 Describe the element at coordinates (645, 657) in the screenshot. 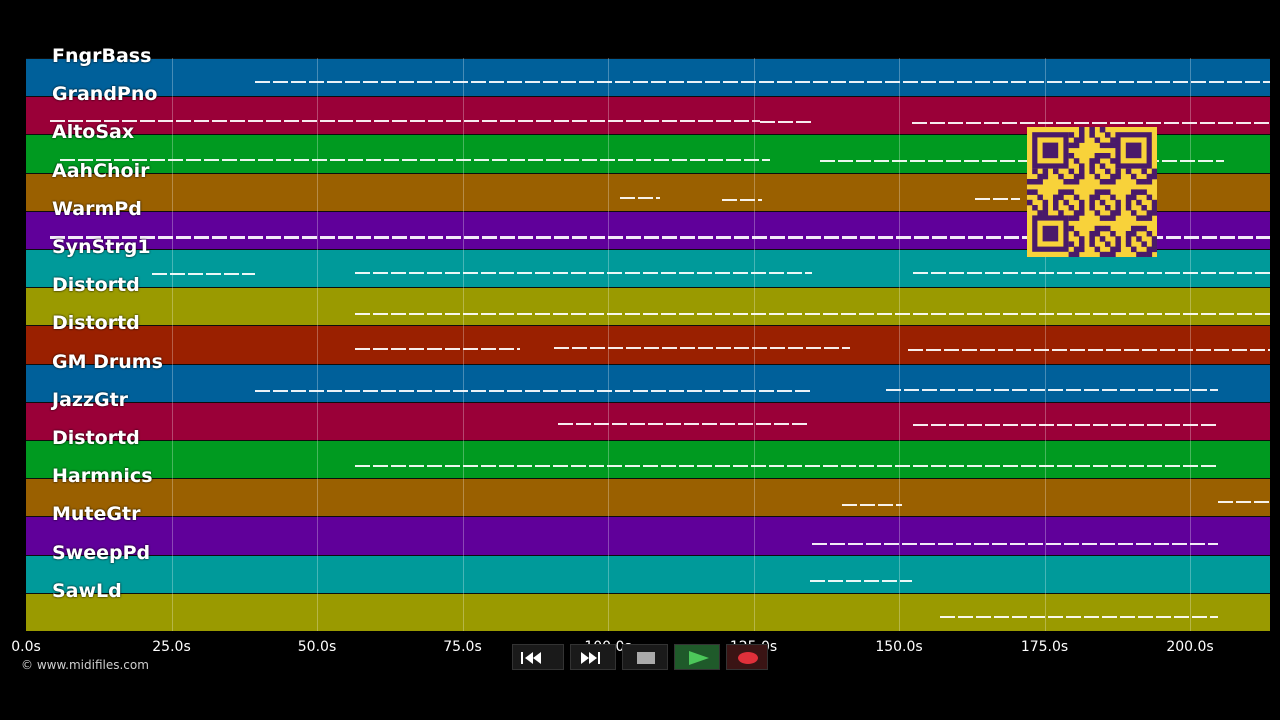

I see `stop-button` at that location.